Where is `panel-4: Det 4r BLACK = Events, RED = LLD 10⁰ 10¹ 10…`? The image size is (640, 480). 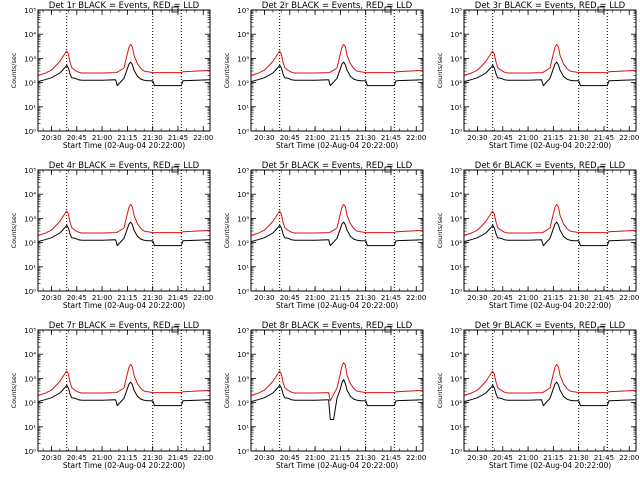 panel-4: Det 4r BLACK = Events, RED = LLD 10⁰ 10¹ 10… is located at coordinates (111, 235).